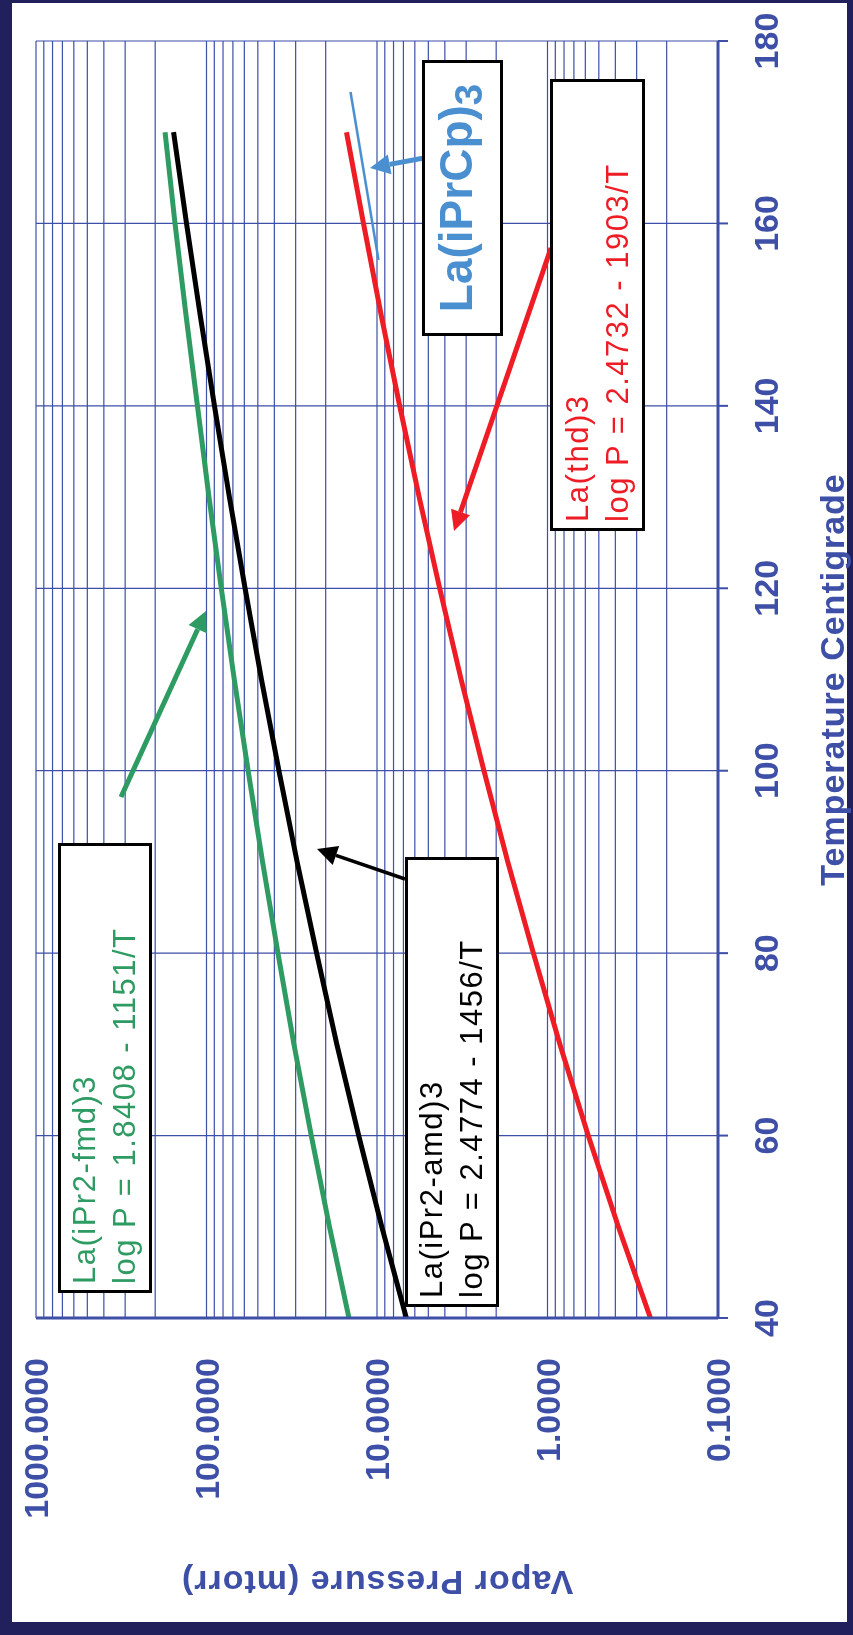 The width and height of the screenshot is (853, 1635). Describe the element at coordinates (766, 588) in the screenshot. I see `y-tick-label: 120` at that location.